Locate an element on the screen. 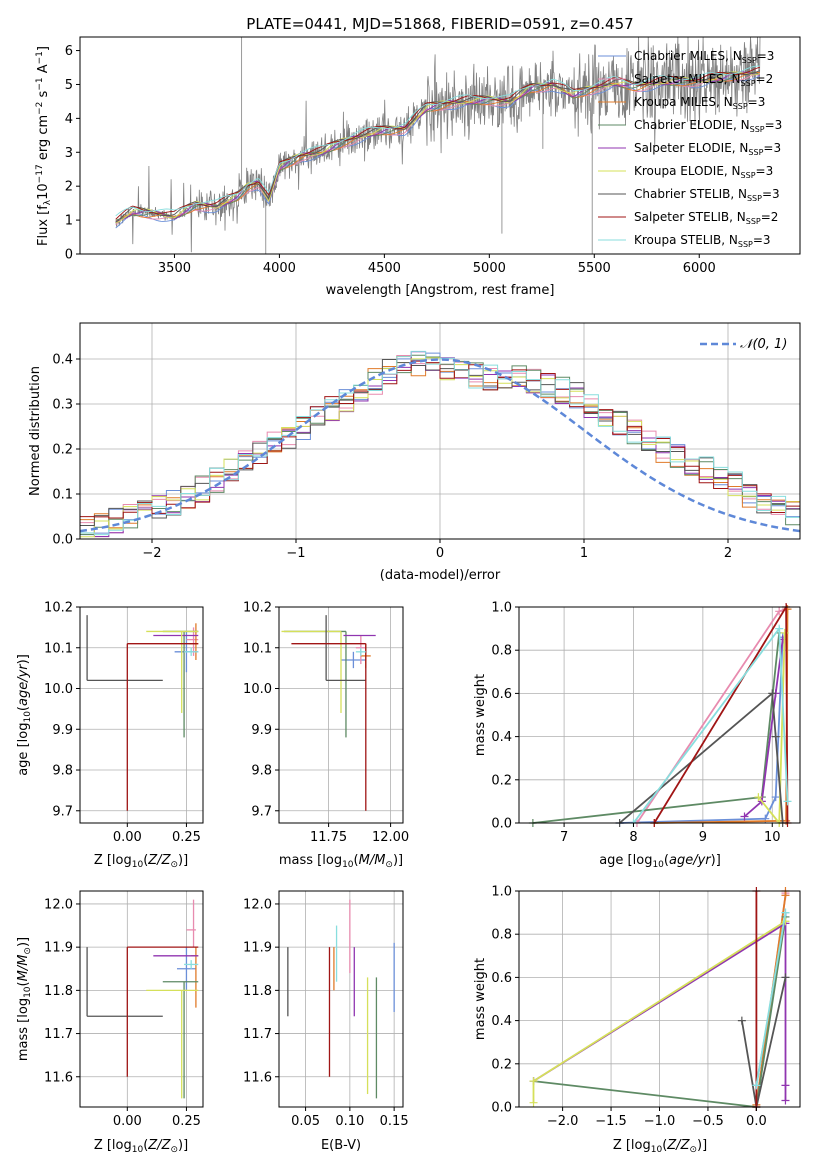  age-vs-Z-errorbars is located at coordinates (142, 713).